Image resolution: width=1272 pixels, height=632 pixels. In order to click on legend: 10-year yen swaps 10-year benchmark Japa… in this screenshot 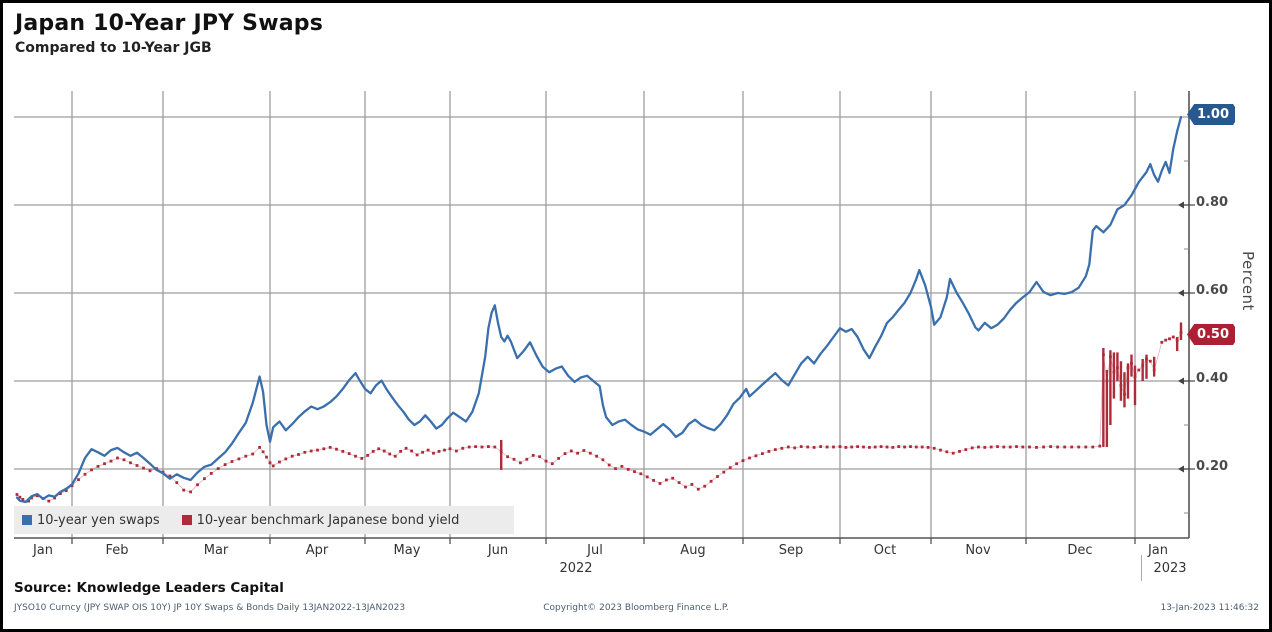, I will do `click(264, 520)`.